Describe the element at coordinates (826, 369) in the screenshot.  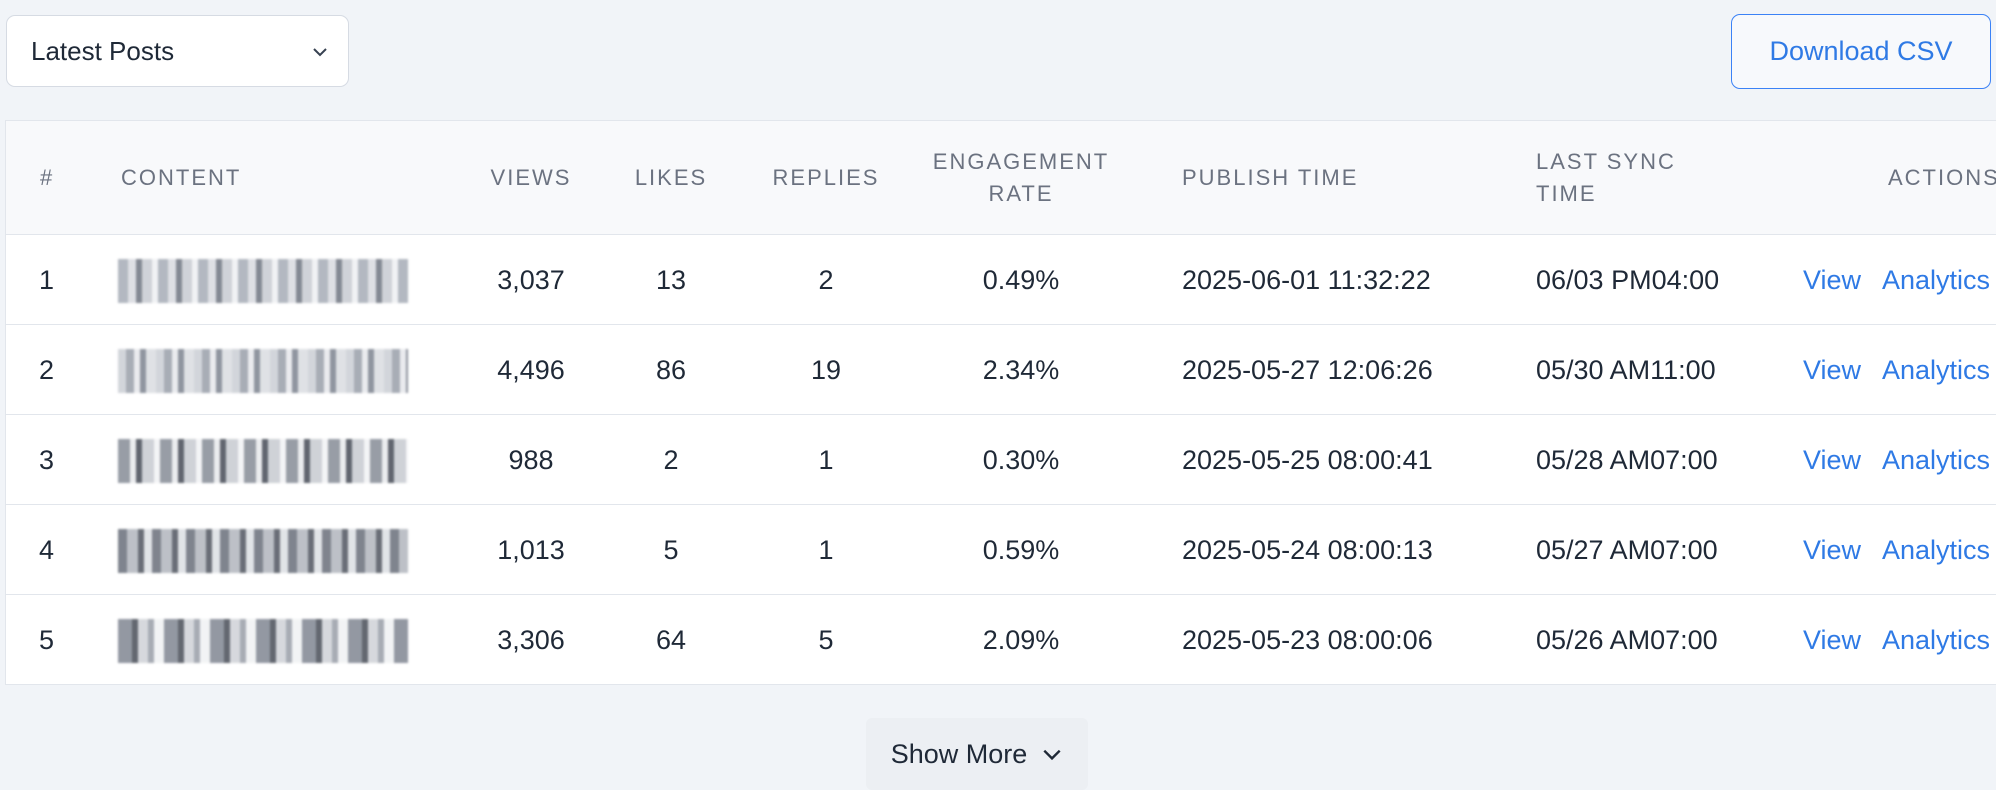
I see `row-replies: 19` at that location.